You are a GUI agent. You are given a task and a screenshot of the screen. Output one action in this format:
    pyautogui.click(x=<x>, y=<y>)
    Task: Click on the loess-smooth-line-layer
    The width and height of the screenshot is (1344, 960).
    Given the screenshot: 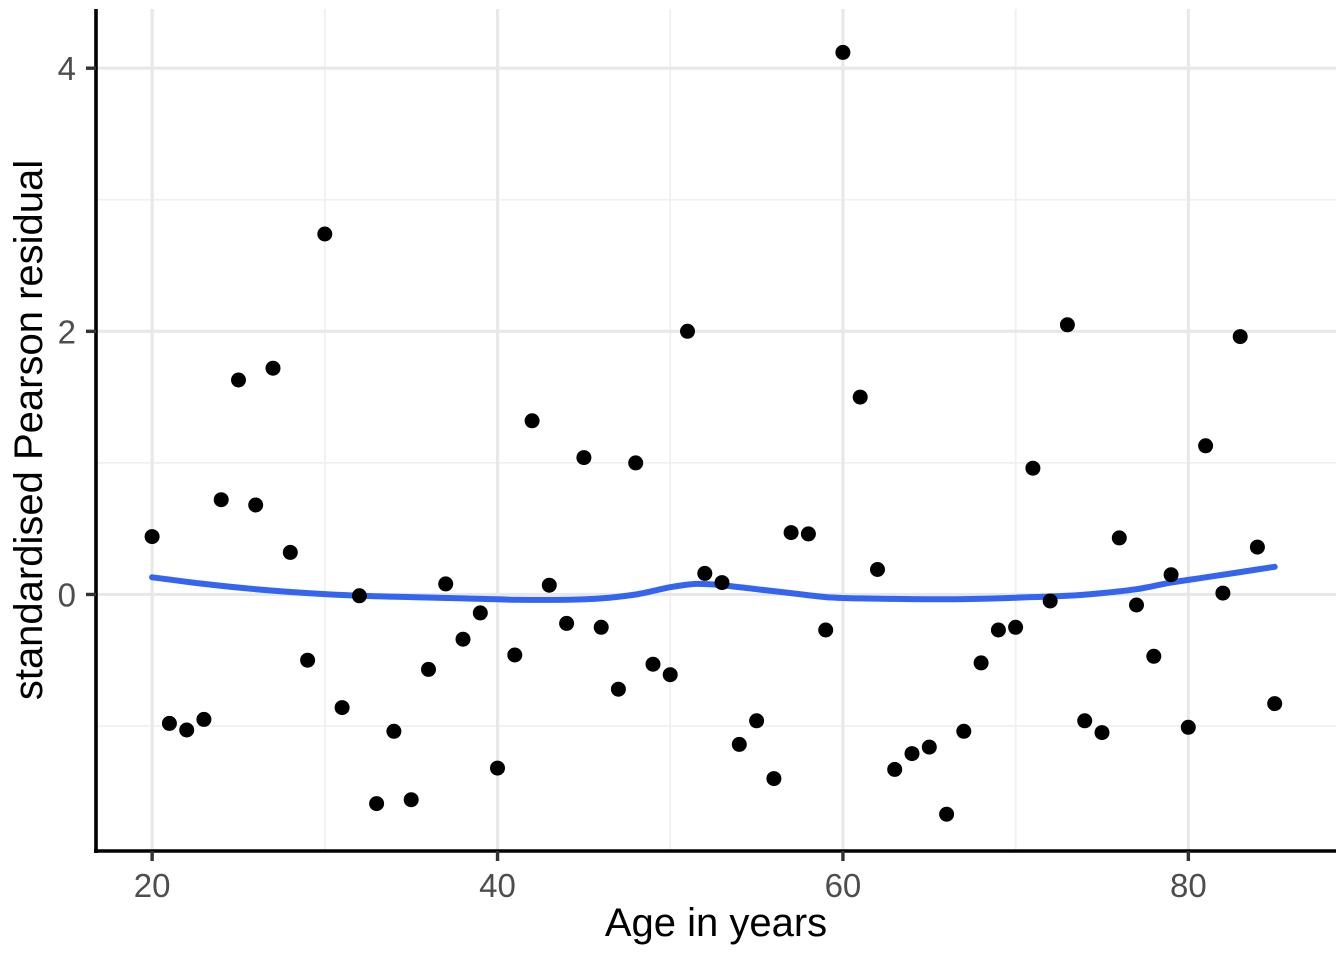 What is the action you would take?
    pyautogui.click(x=713, y=583)
    